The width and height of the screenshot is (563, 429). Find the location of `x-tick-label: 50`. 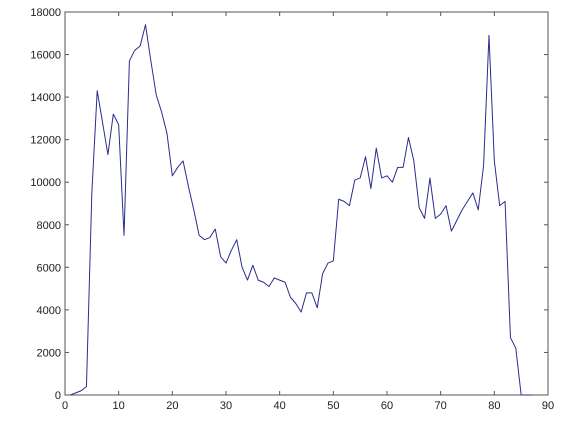

x-tick-label: 50 is located at coordinates (333, 406).